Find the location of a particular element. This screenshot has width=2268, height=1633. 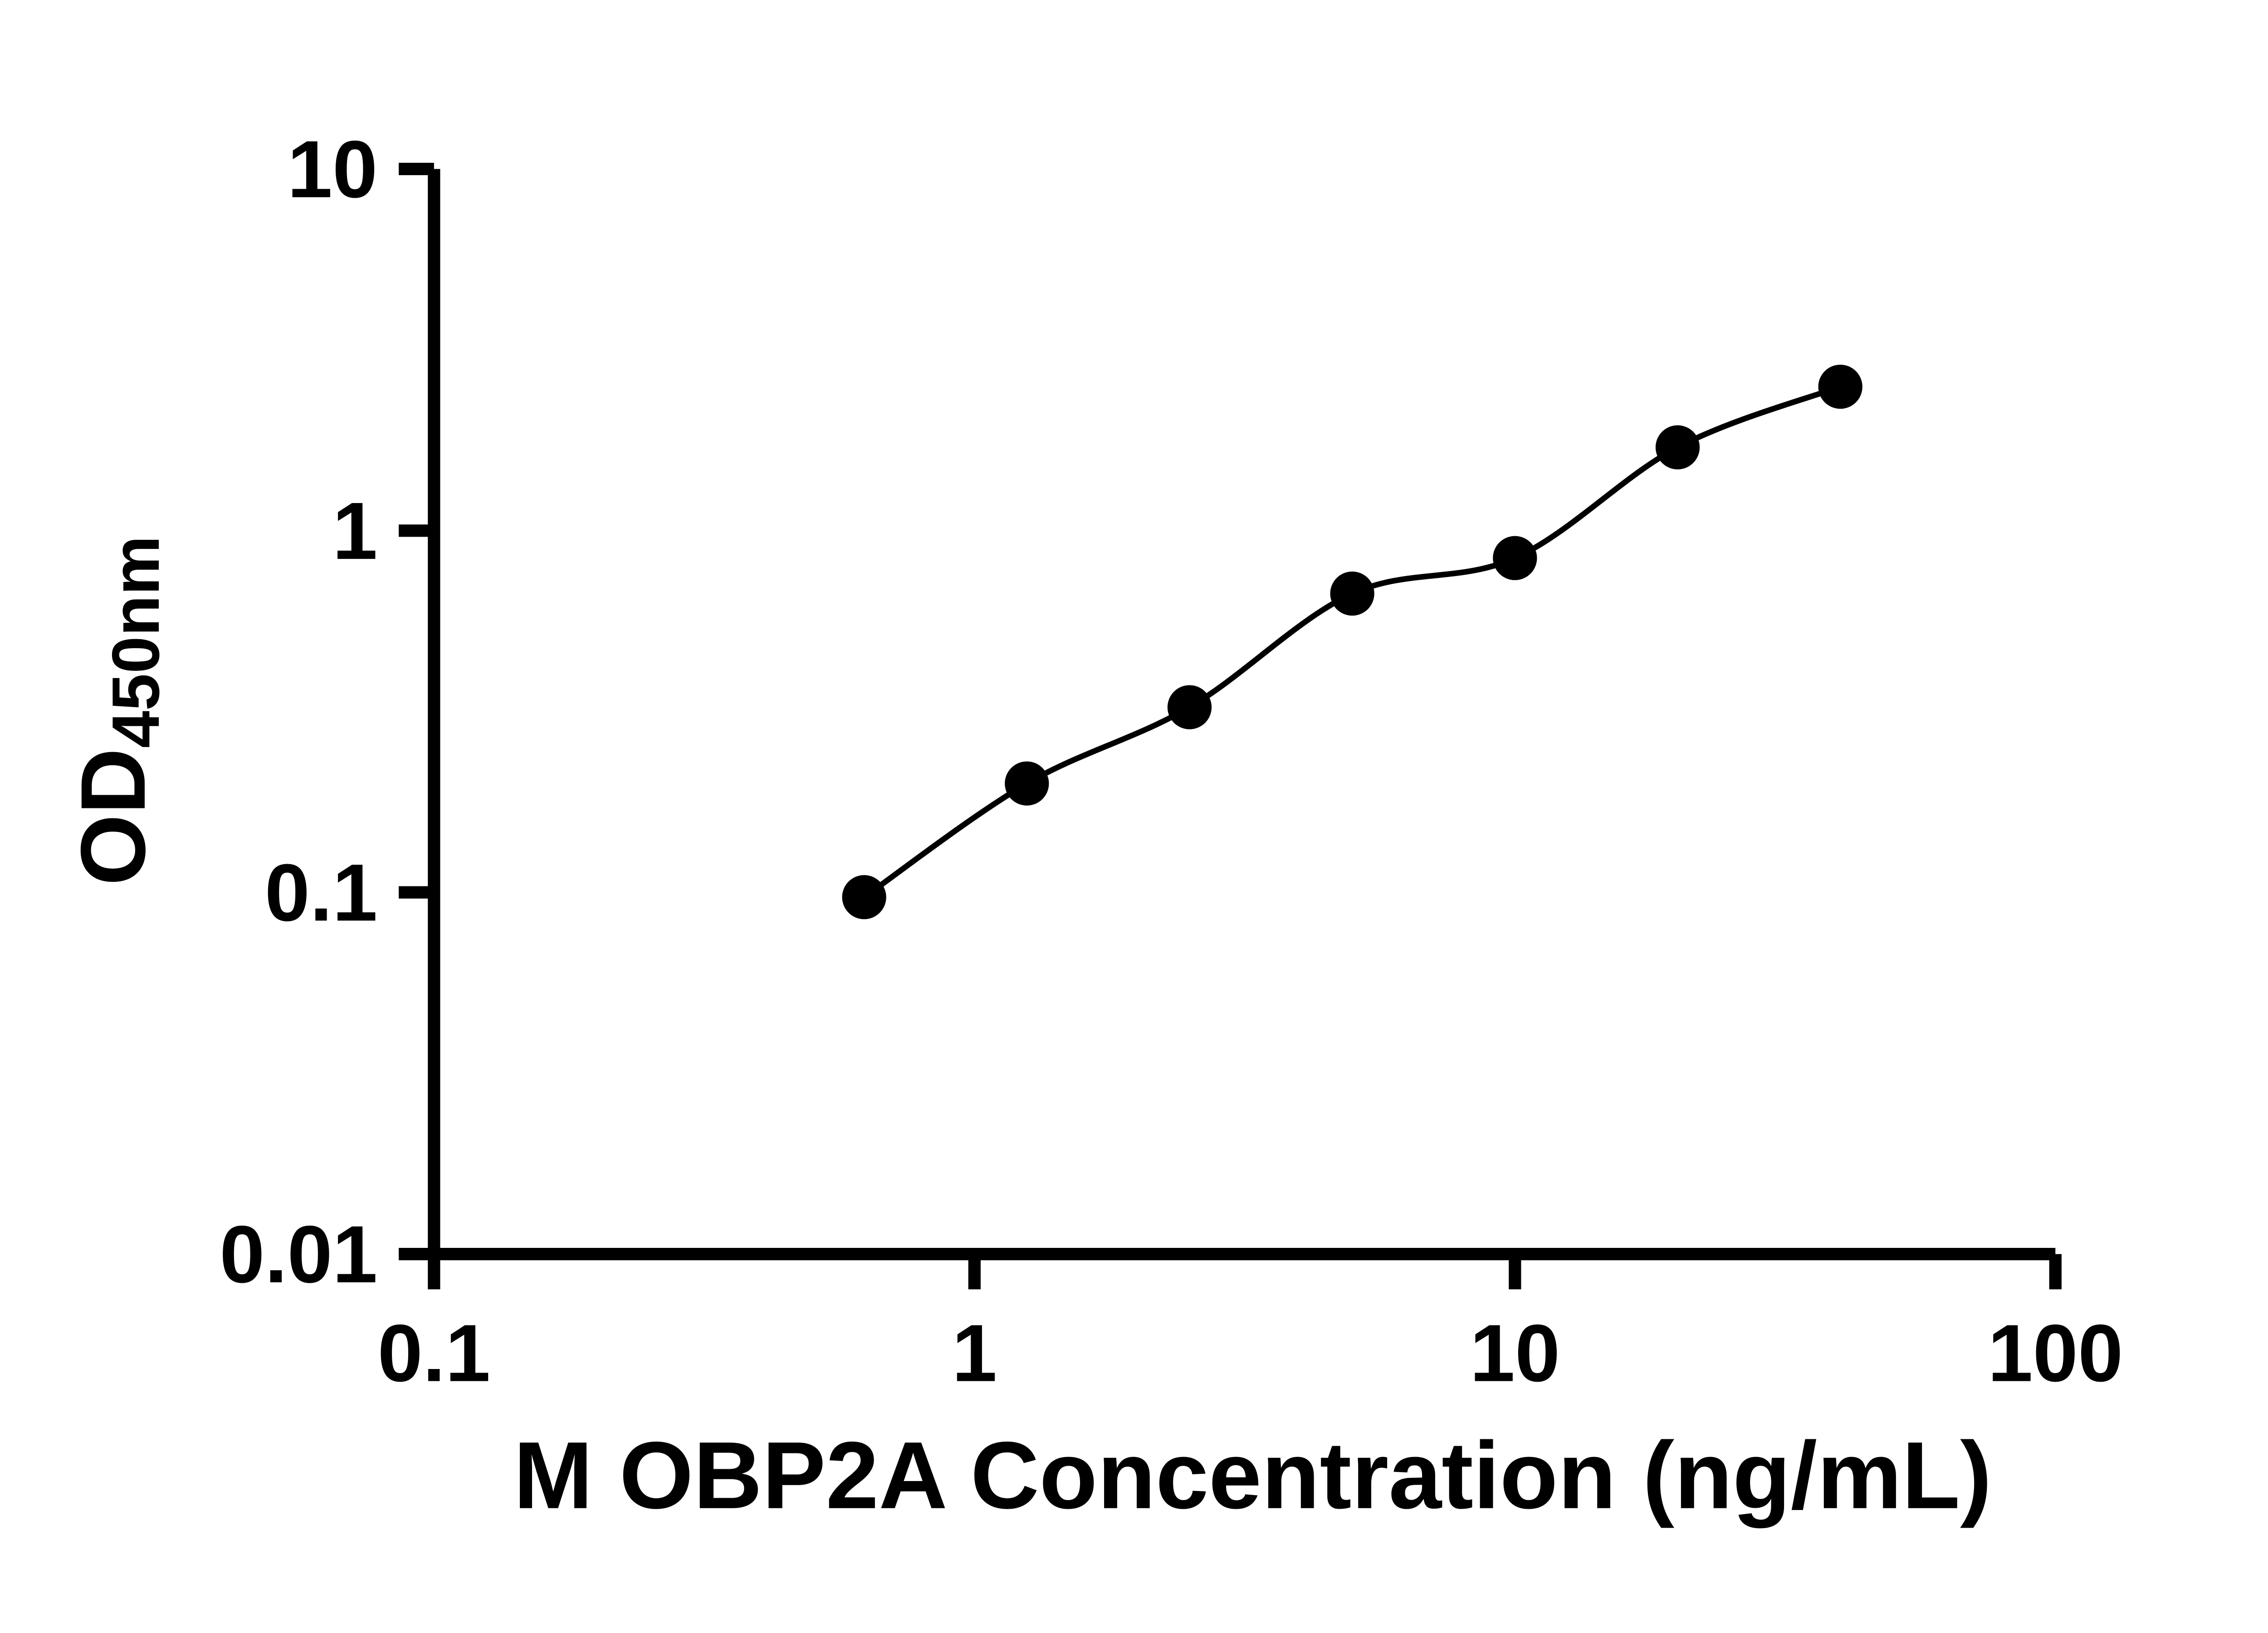

x-tick-label: 0.1 is located at coordinates (434, 1353).